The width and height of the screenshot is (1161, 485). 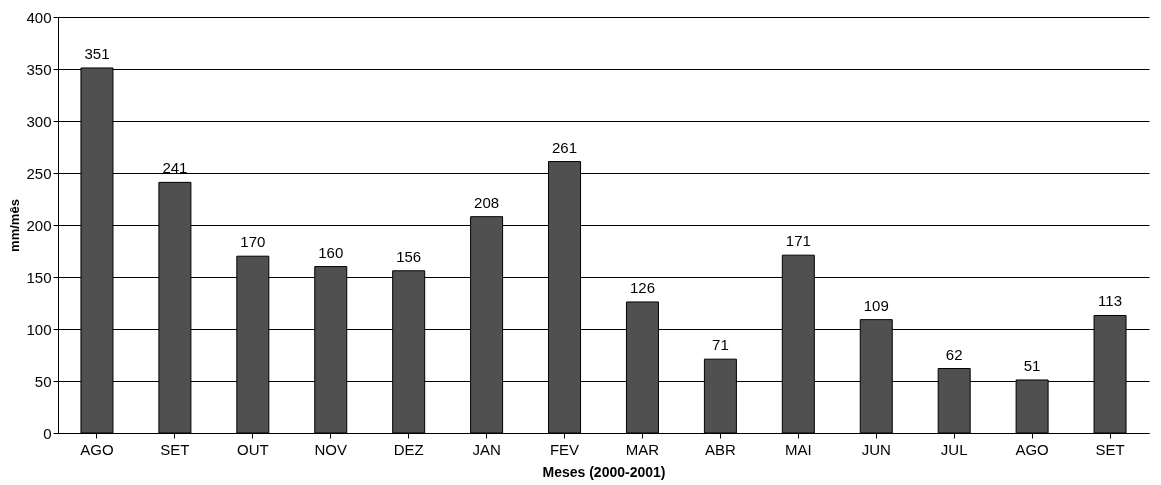 What do you see at coordinates (642, 449) in the screenshot?
I see `x-tick-label: MAR` at bounding box center [642, 449].